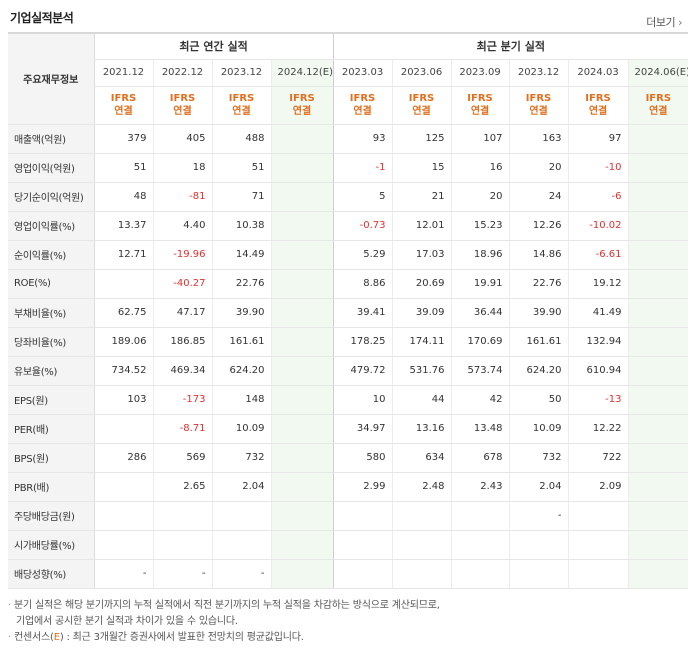 Image resolution: width=694 pixels, height=648 pixels. I want to click on row-label: 매출액(억원), so click(51, 139).